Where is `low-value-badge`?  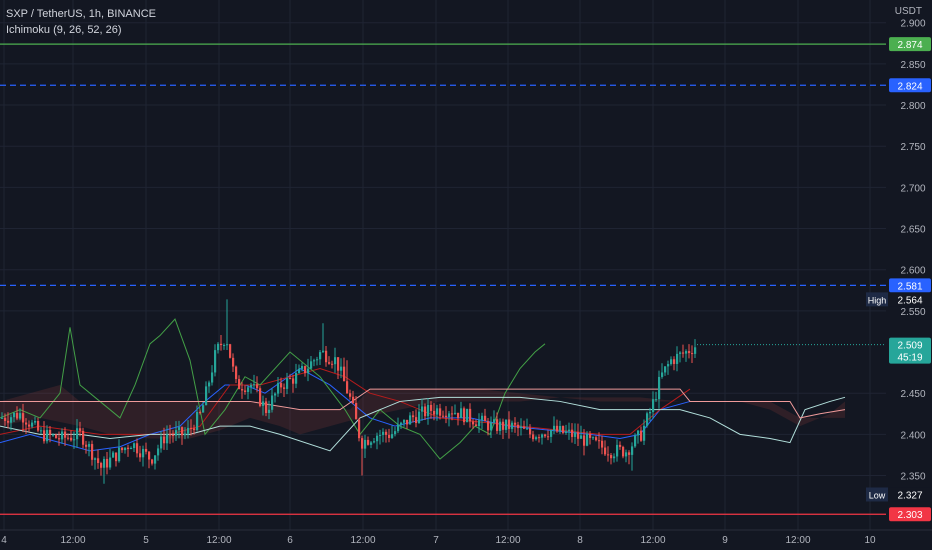 low-value-badge is located at coordinates (910, 494).